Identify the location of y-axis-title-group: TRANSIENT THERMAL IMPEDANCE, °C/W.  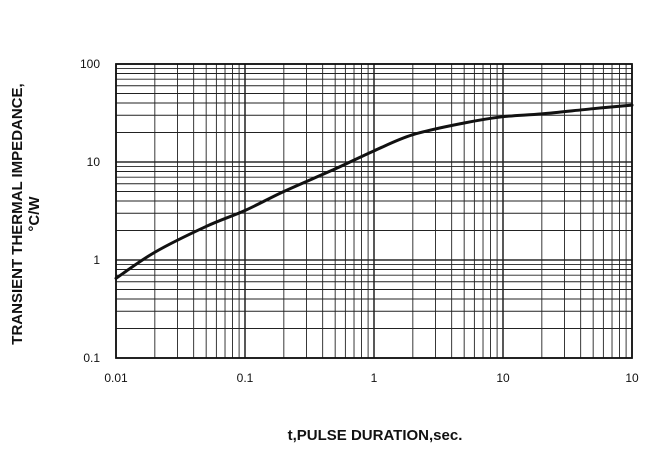
(26, 213).